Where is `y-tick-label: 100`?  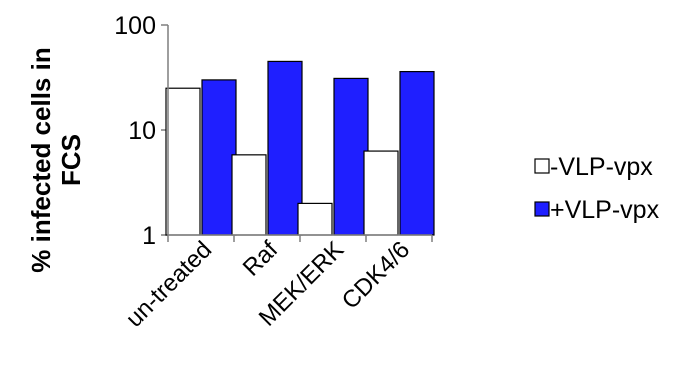
y-tick-label: 100 is located at coordinates (135, 26).